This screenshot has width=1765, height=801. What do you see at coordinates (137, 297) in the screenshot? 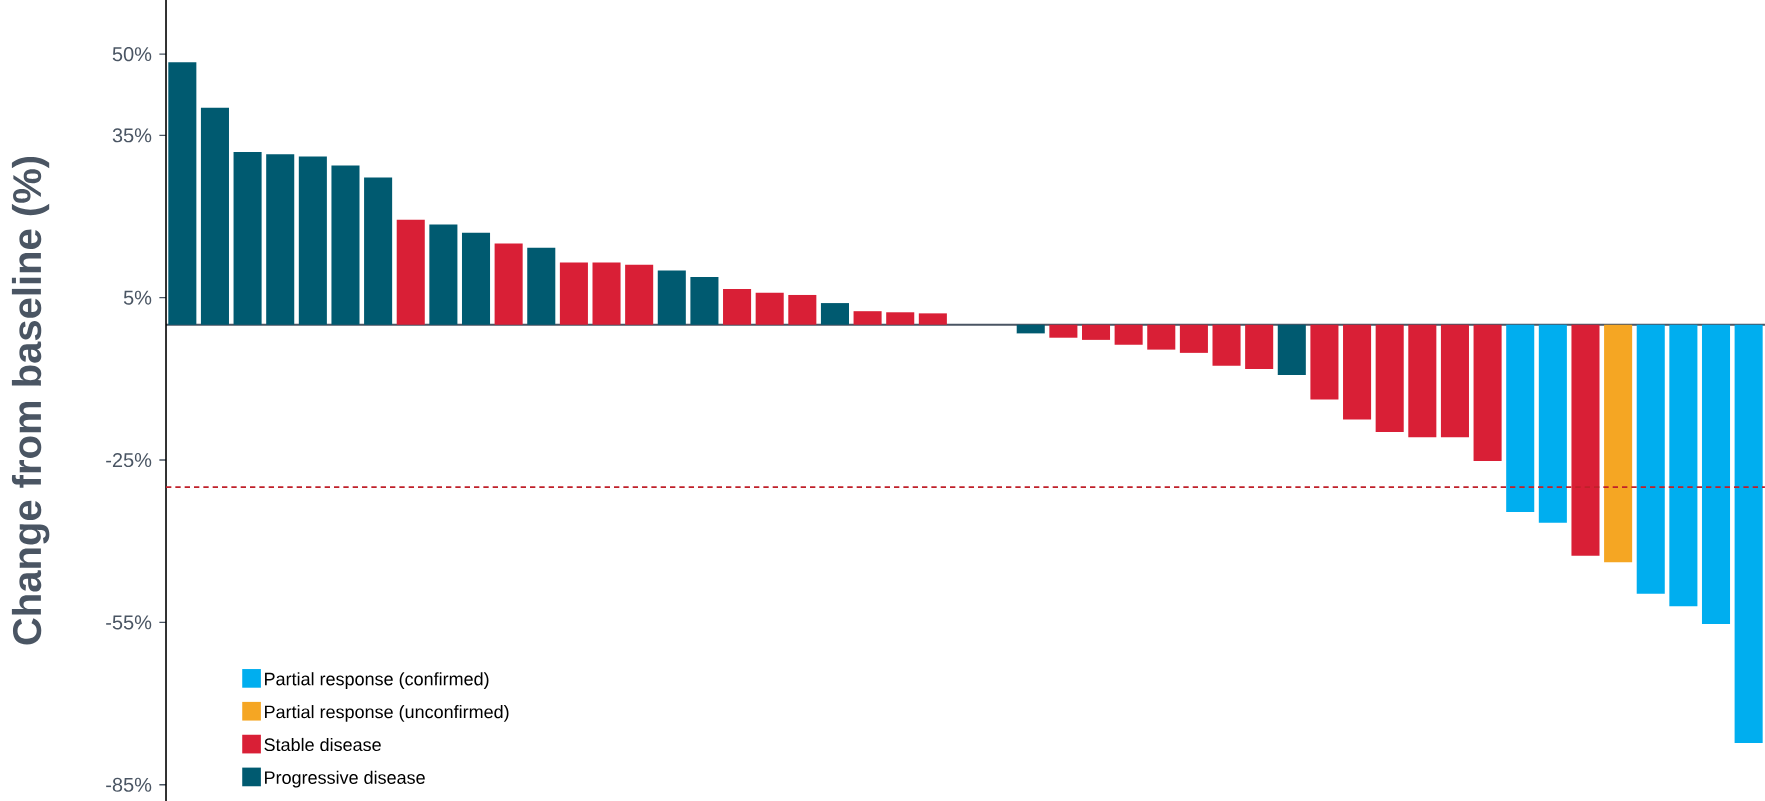
I see `y-tick-label: 5%` at bounding box center [137, 297].